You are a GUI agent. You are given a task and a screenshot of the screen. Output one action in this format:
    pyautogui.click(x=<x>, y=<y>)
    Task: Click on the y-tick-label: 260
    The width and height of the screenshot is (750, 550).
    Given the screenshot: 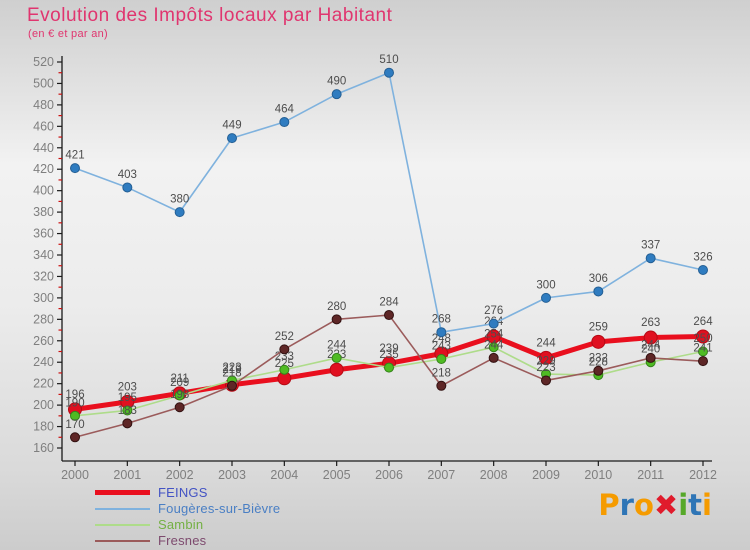 What is the action you would take?
    pyautogui.click(x=43, y=341)
    